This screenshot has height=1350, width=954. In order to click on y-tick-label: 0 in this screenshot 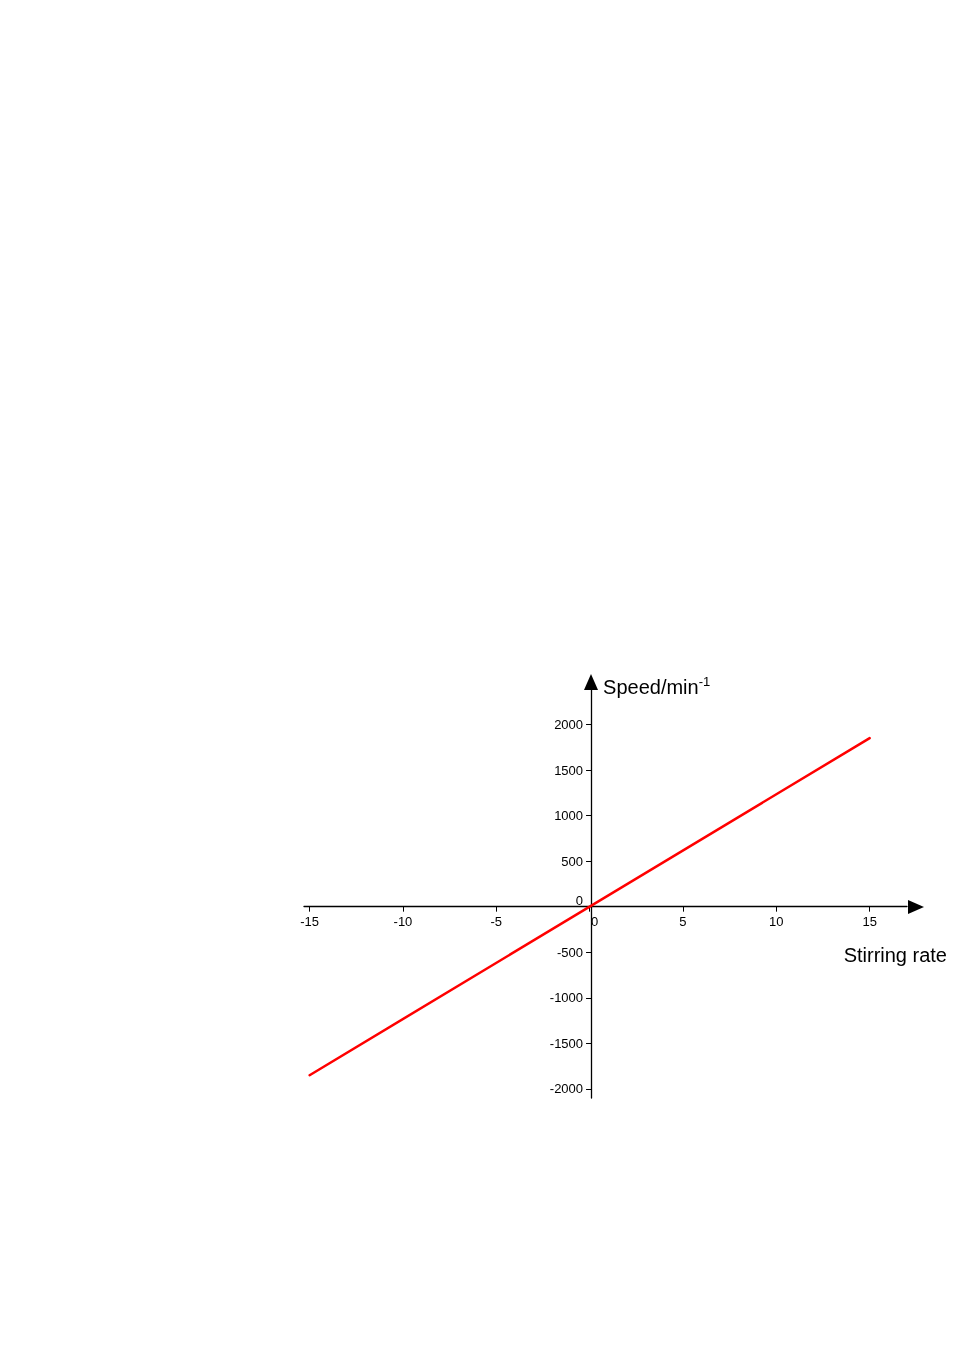, I will do `click(579, 901)`.